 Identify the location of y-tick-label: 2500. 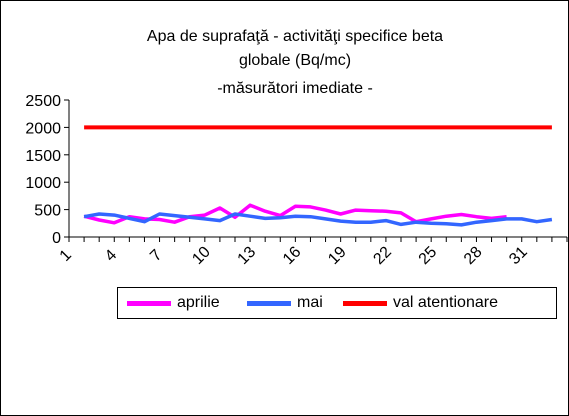
(43, 101).